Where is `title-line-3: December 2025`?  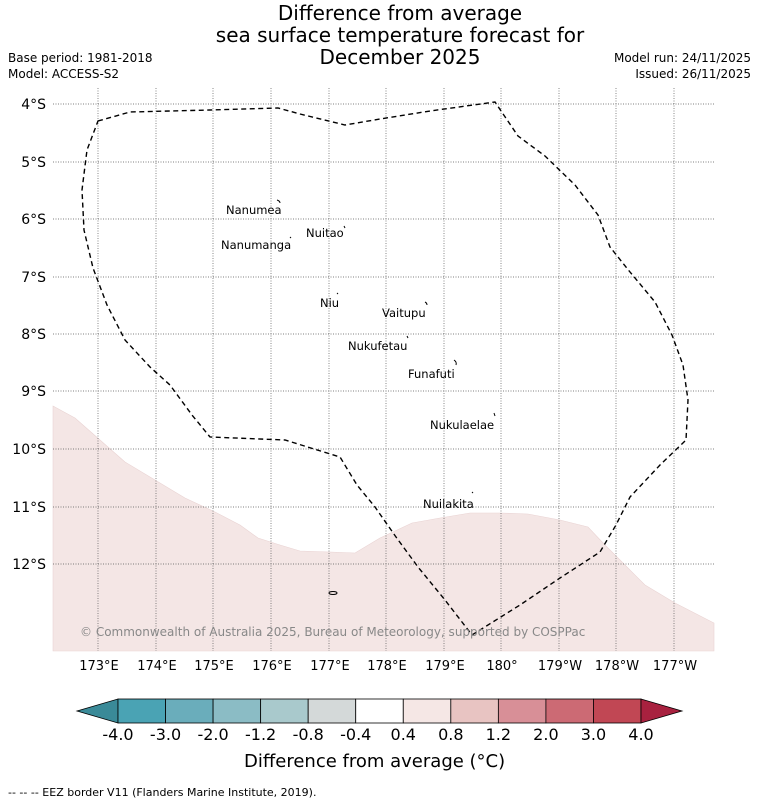
title-line-3: December 2025 is located at coordinates (400, 57).